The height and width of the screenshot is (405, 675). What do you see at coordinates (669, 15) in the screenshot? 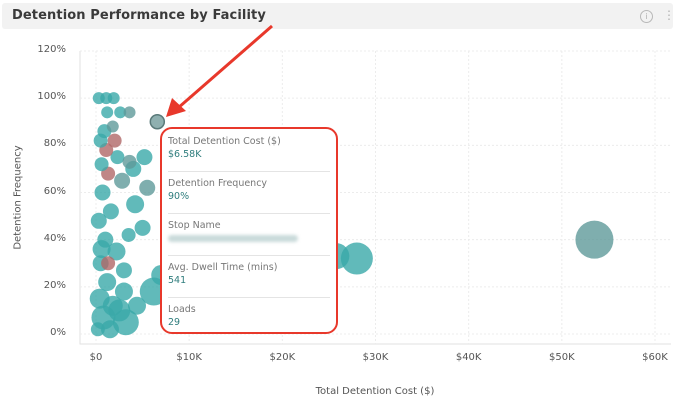
I see `more-vertical-icon: ⋮` at bounding box center [669, 15].